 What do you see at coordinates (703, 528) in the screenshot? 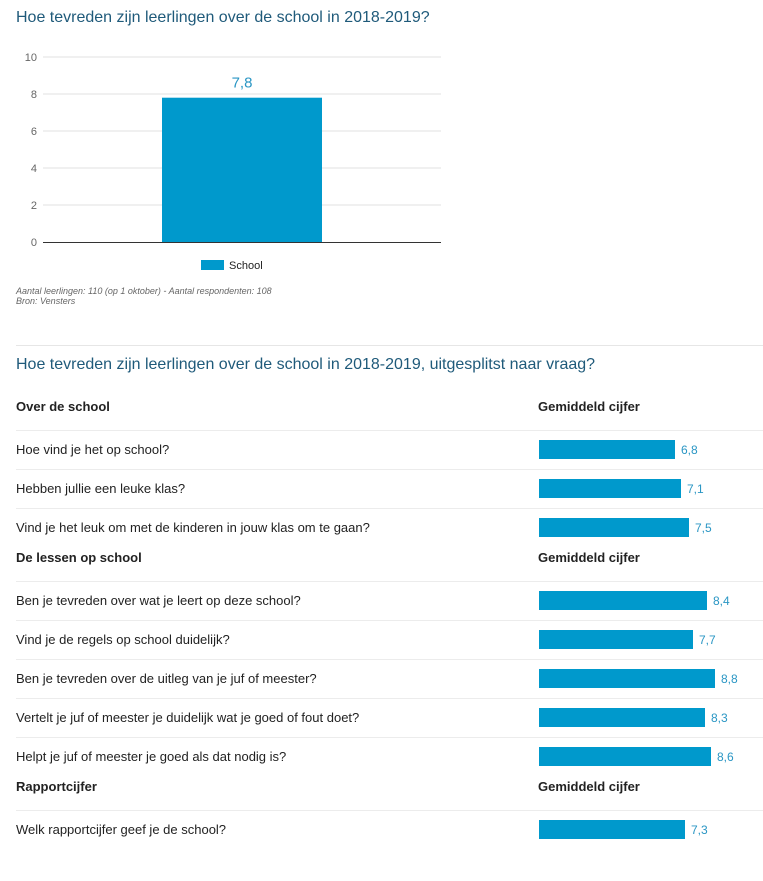
I see `answer-value: 7,5` at bounding box center [703, 528].